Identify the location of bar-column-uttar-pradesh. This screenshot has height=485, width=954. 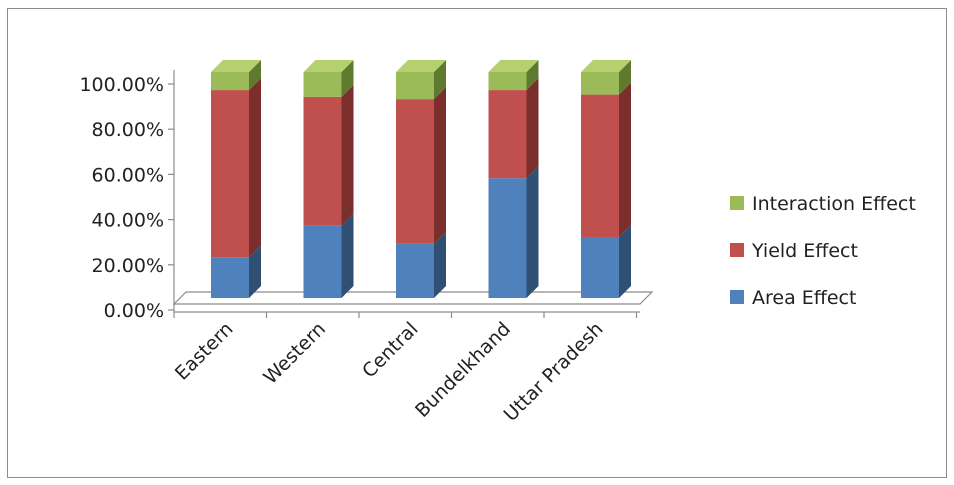
(606, 179).